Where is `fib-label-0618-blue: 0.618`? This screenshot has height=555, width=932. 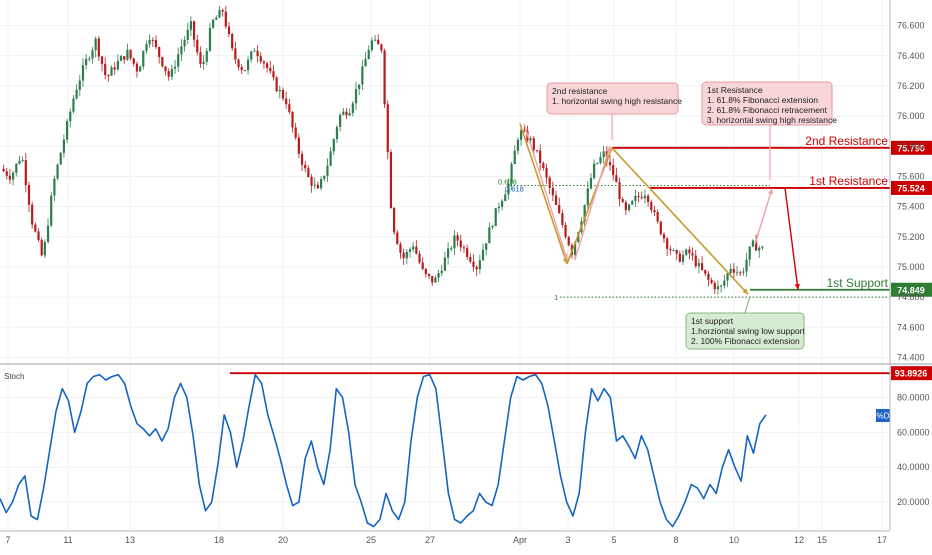 fib-label-0618-blue: 0.618 is located at coordinates (514, 189).